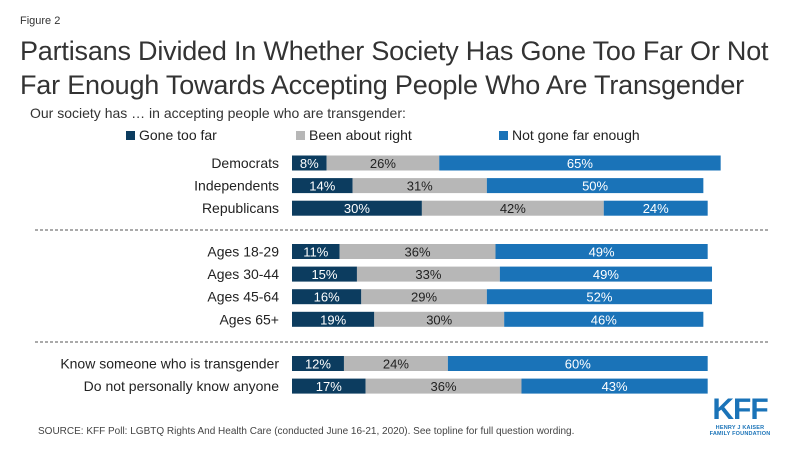 Image resolution: width=800 pixels, height=450 pixels. What do you see at coordinates (240, 208) in the screenshot?
I see `category-label-republicans: Republicans` at bounding box center [240, 208].